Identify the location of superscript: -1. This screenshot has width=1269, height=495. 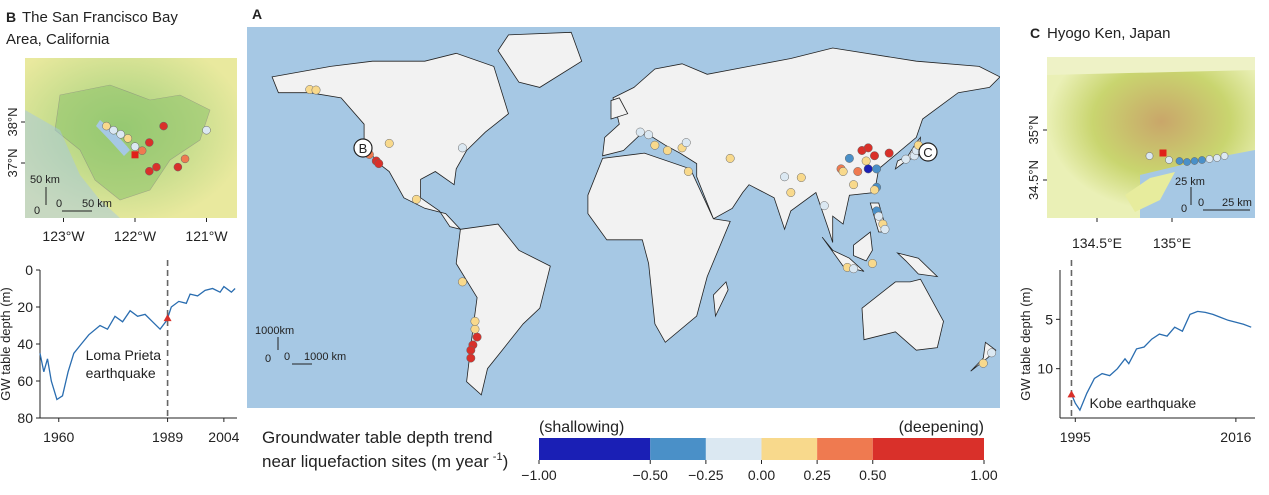
(498, 457).